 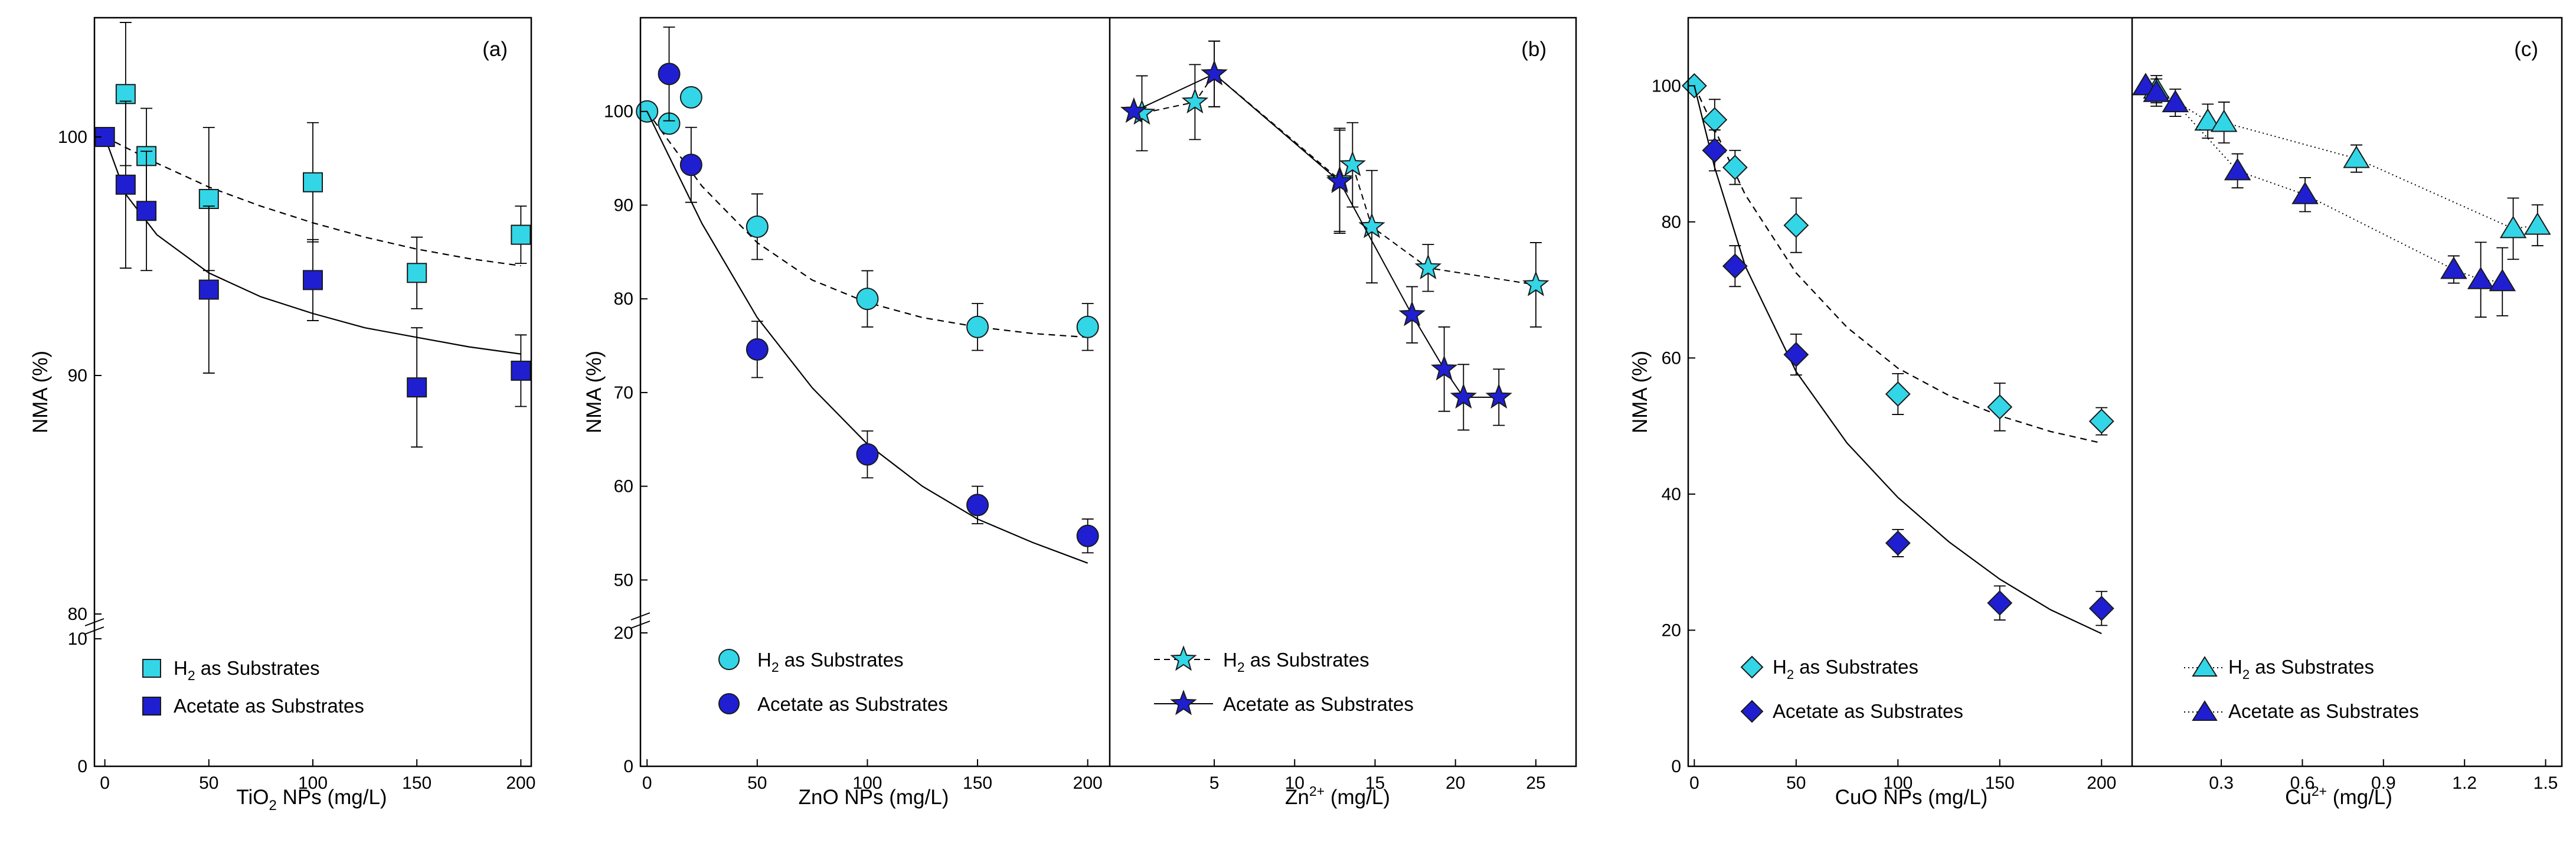 I want to click on panel-b-xlabel-right-sup: 2+, so click(x=1317, y=791).